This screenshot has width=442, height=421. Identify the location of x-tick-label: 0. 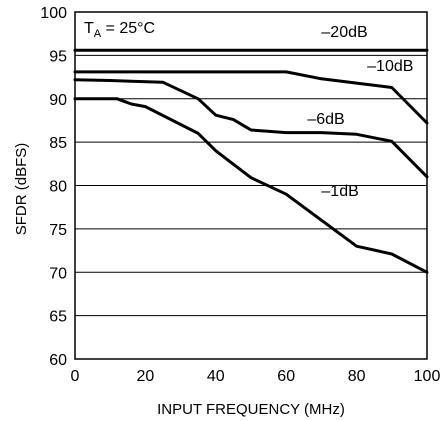
(75, 376).